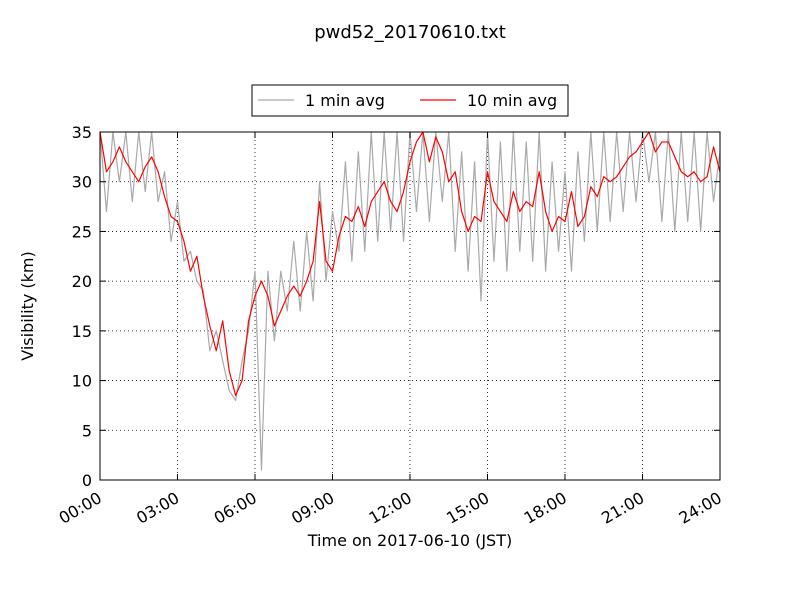 The width and height of the screenshot is (800, 600). Describe the element at coordinates (82, 331) in the screenshot. I see `y-tick-label: 15` at that location.